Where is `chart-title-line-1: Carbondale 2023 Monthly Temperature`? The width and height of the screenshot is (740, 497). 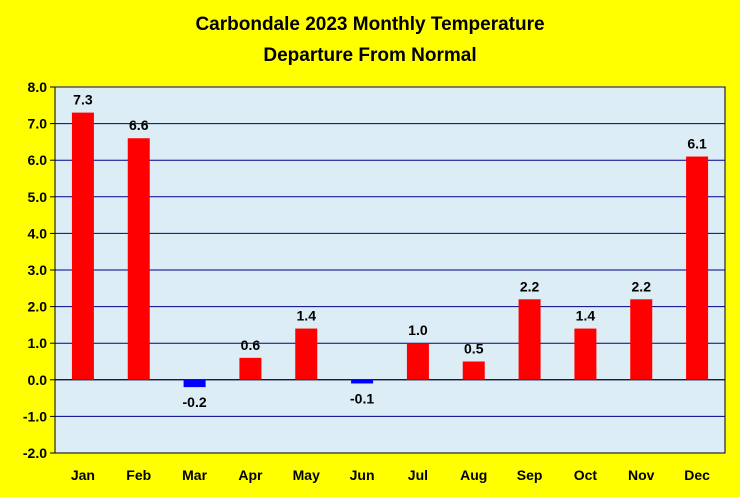
chart-title-line-1: Carbondale 2023 Monthly Temperature is located at coordinates (369, 24).